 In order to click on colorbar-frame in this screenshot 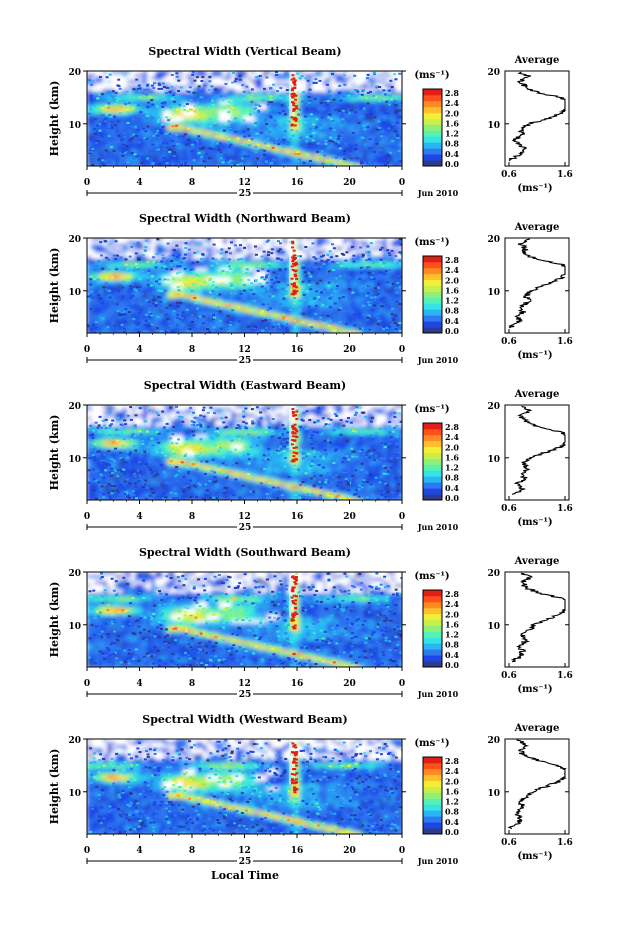, I will do `click(432, 127)`.